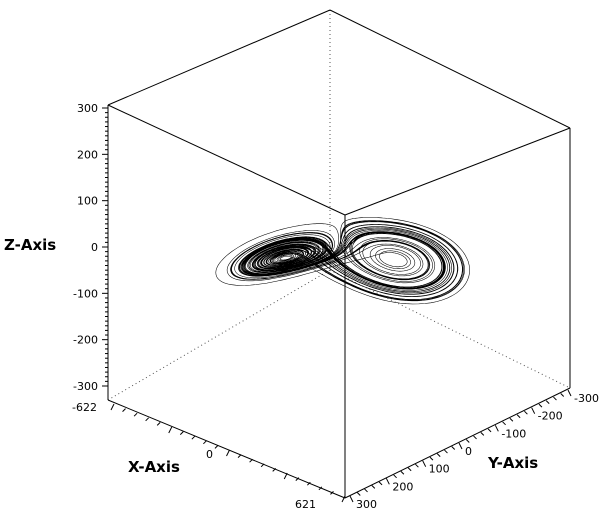 This screenshot has height=515, width=612. Describe the element at coordinates (87, 154) in the screenshot. I see `z-tick-label: 200` at that location.